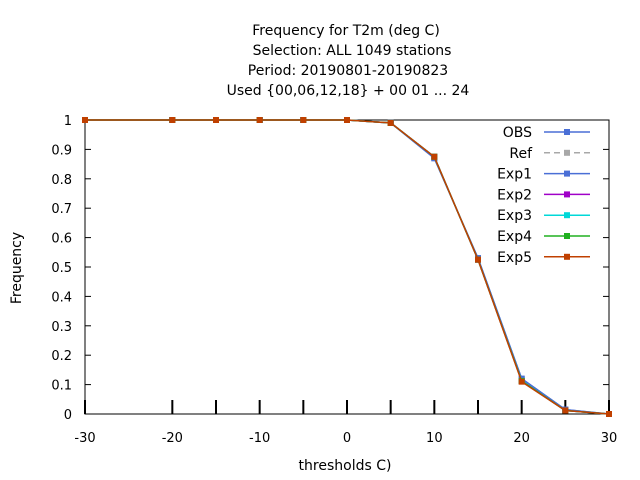 This screenshot has height=480, width=640. What do you see at coordinates (347, 438) in the screenshot?
I see `x-tick-label: 0` at bounding box center [347, 438].